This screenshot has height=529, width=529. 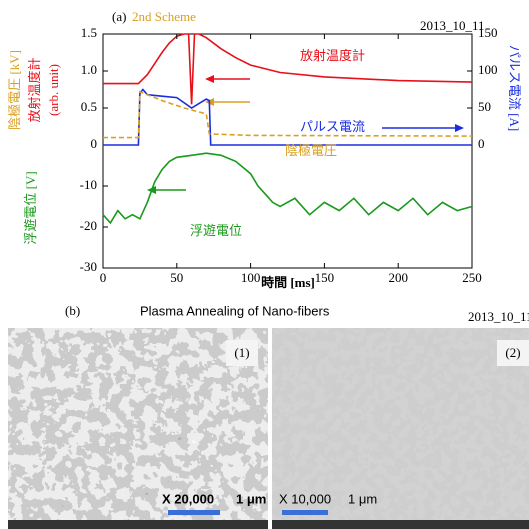 What do you see at coordinates (89, 69) in the screenshot?
I see `y-tick-label: 1.0` at bounding box center [89, 69].